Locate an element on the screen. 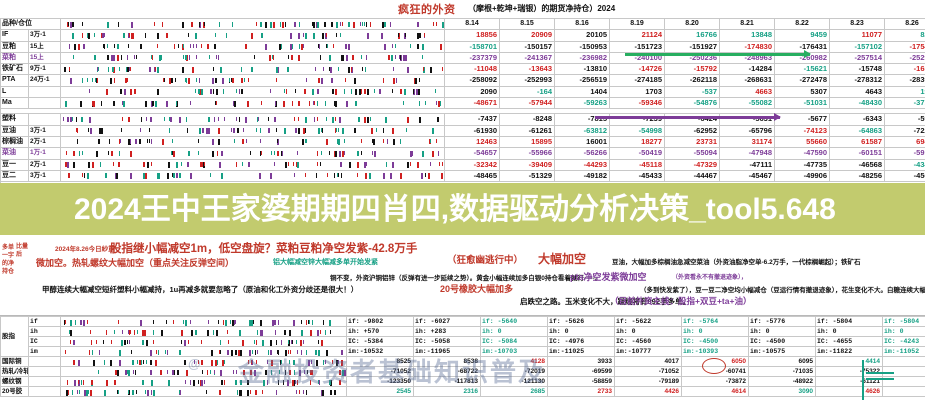 This screenshot has height=400, width=925. bottom-row-label-stock-index: 股指 is located at coordinates (14, 336).